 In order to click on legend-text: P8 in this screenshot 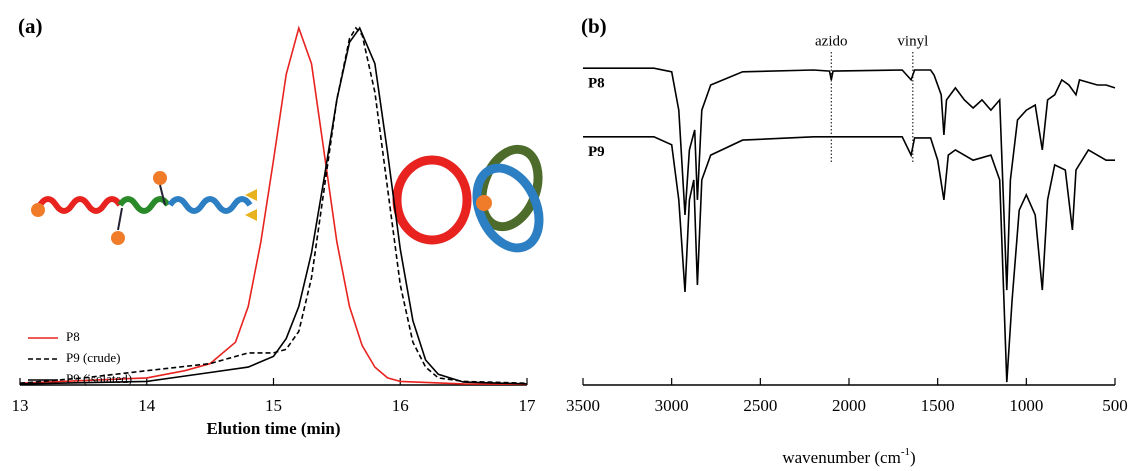, I will do `click(73, 336)`.